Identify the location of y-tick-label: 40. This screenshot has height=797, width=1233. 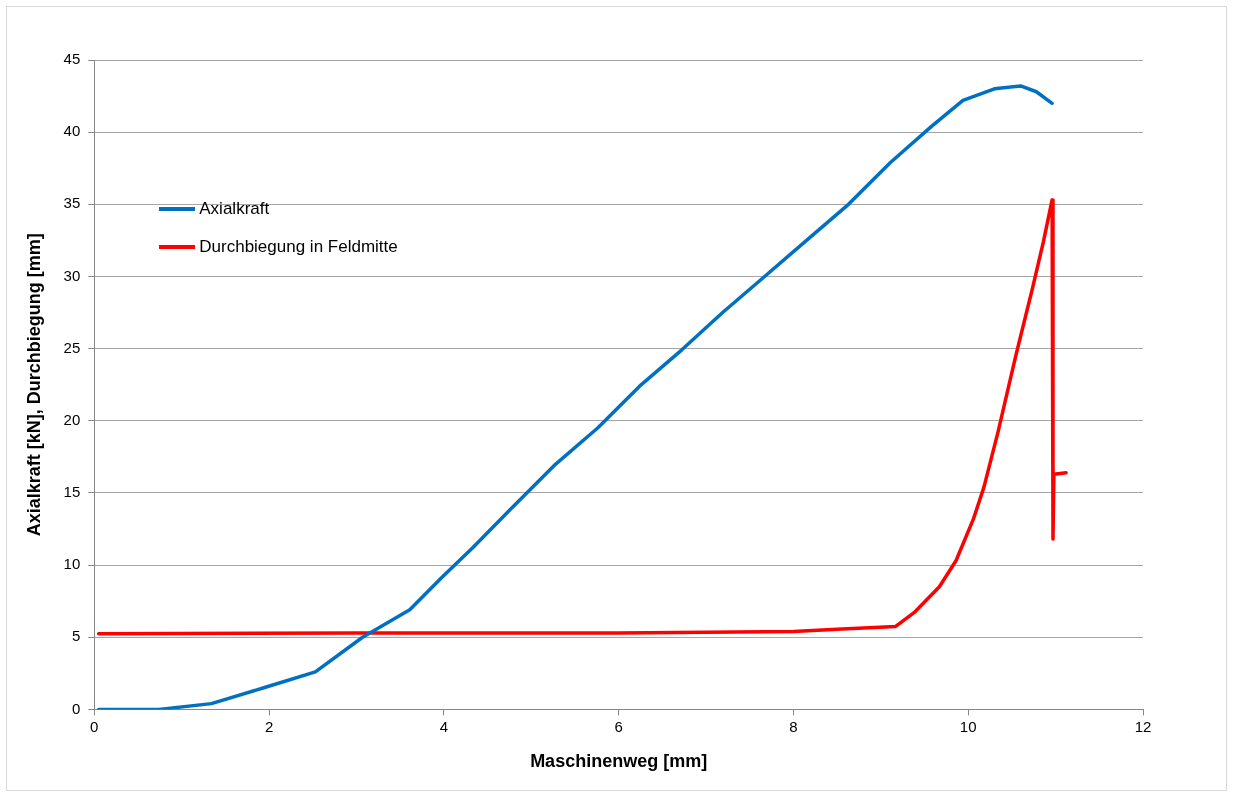
(72, 131).